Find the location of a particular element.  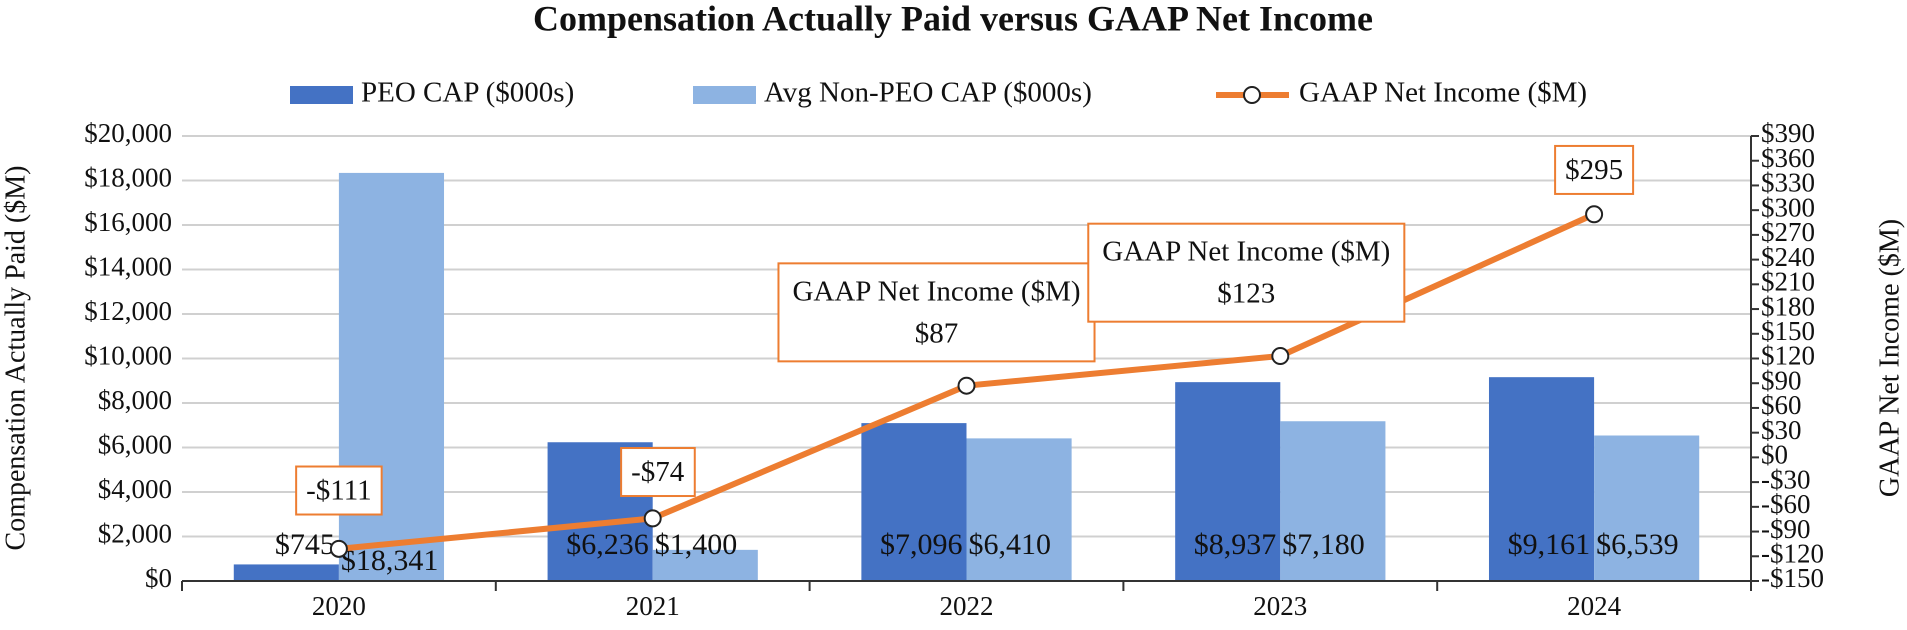

bar-value-label: $1,400 is located at coordinates (696, 544).